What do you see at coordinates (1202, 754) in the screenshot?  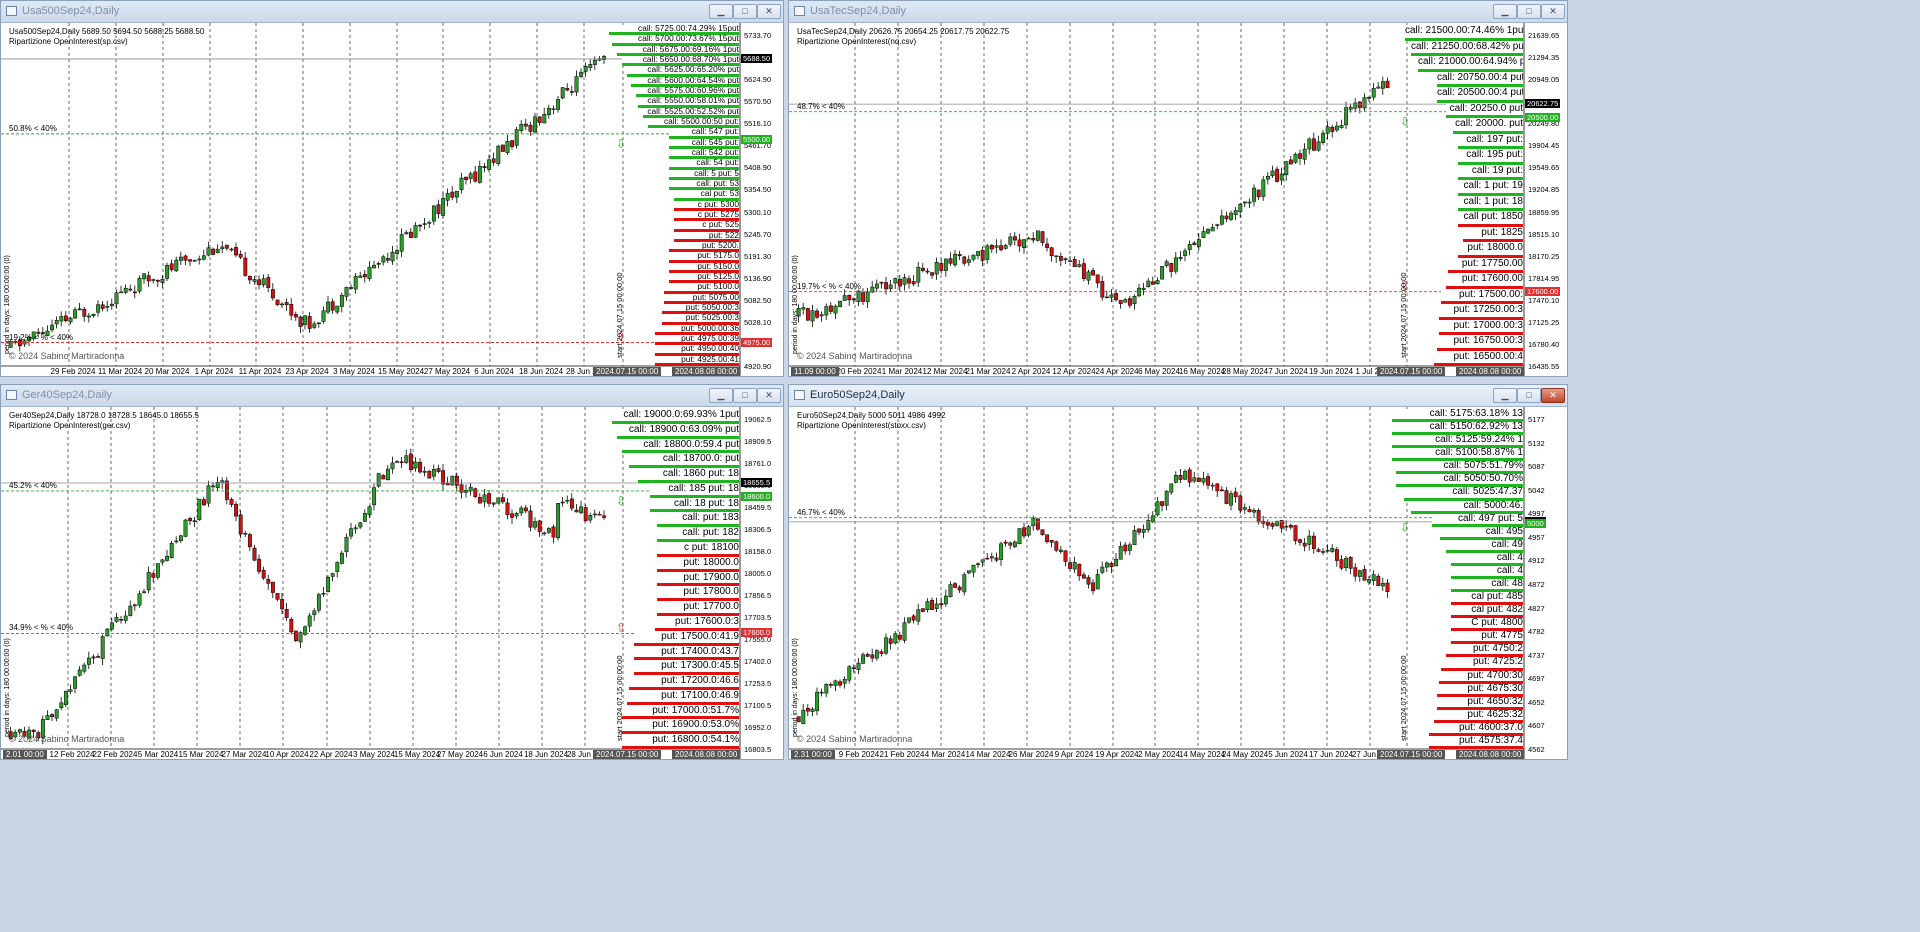 I see `x-axis-label: 14 May 2024` at bounding box center [1202, 754].